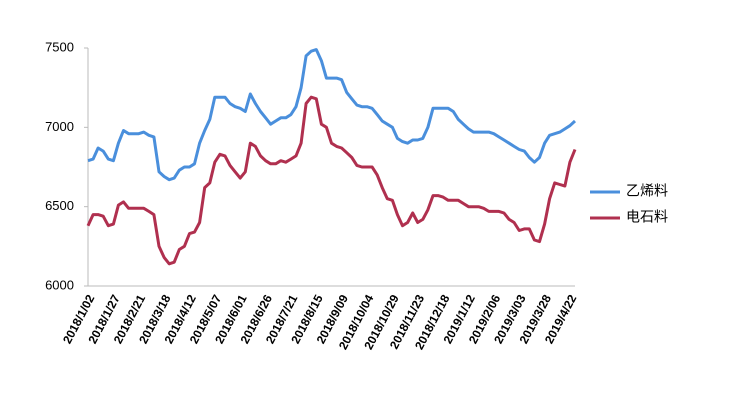 The width and height of the screenshot is (740, 415). Describe the element at coordinates (59, 284) in the screenshot. I see `y-tick-label: 6000` at that location.